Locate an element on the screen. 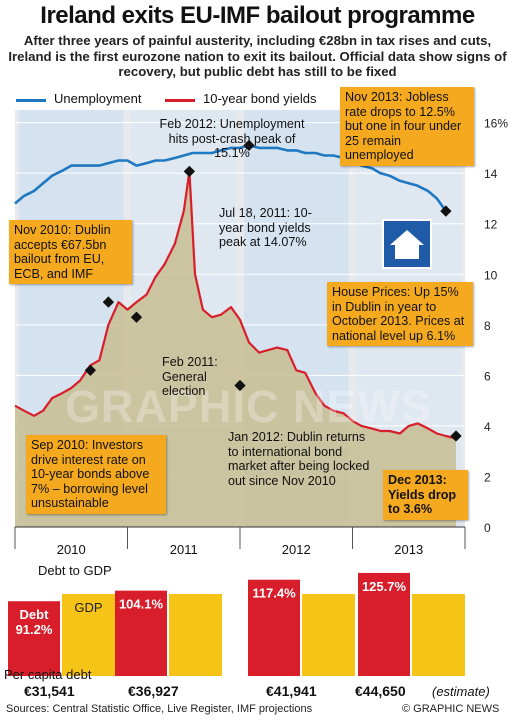  debt-value-label: 117.4% is located at coordinates (274, 593).